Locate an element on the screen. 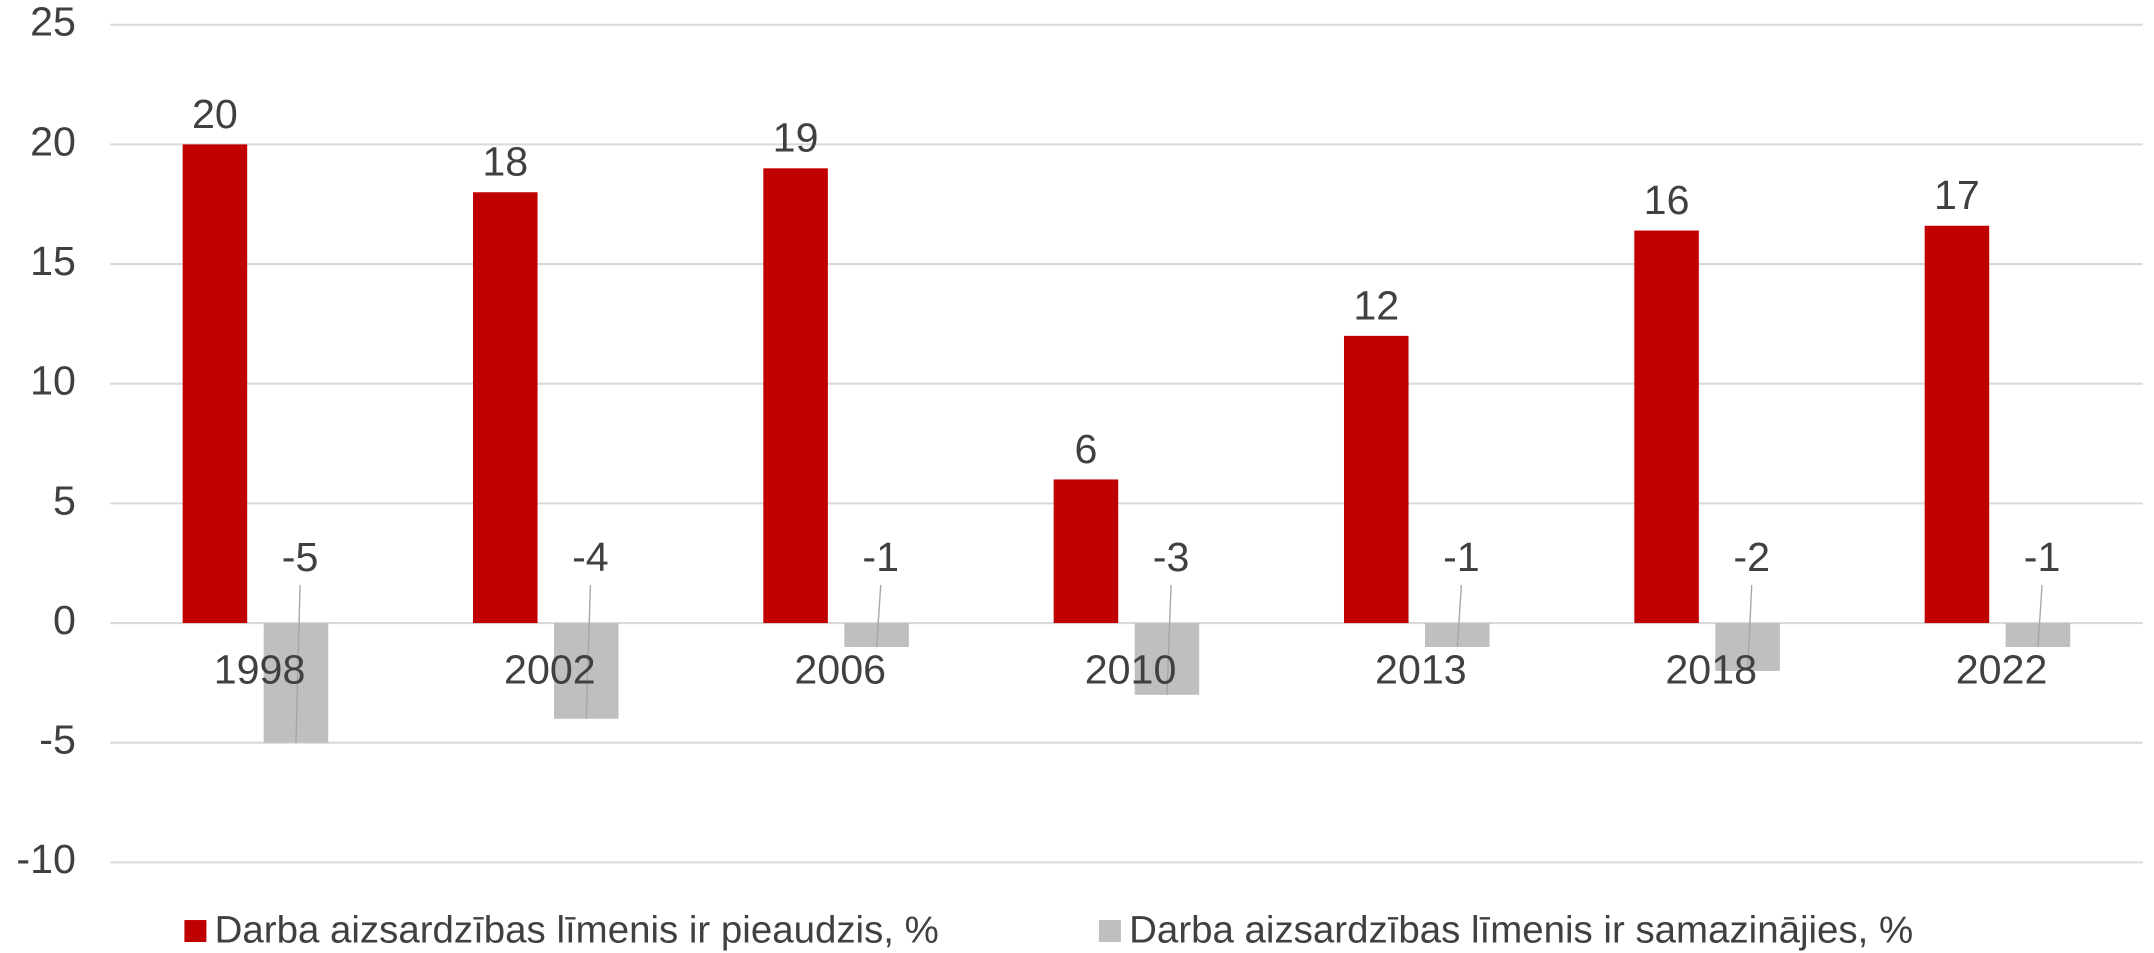 This screenshot has height=953, width=2154. data-label: -4 is located at coordinates (590, 557).